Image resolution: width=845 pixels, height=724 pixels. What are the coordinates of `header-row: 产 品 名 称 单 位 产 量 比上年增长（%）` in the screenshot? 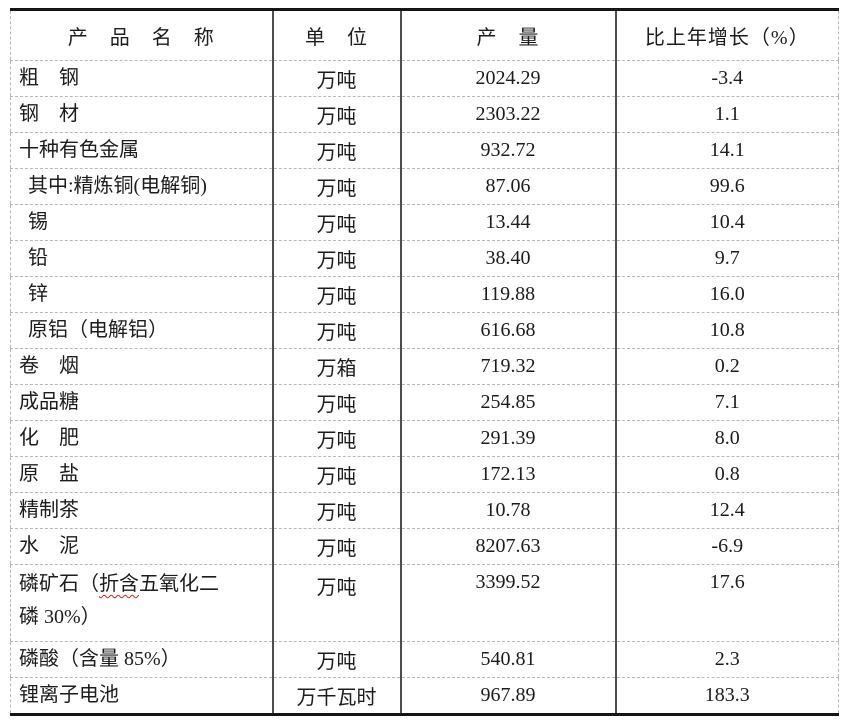 It's located at (424, 35).